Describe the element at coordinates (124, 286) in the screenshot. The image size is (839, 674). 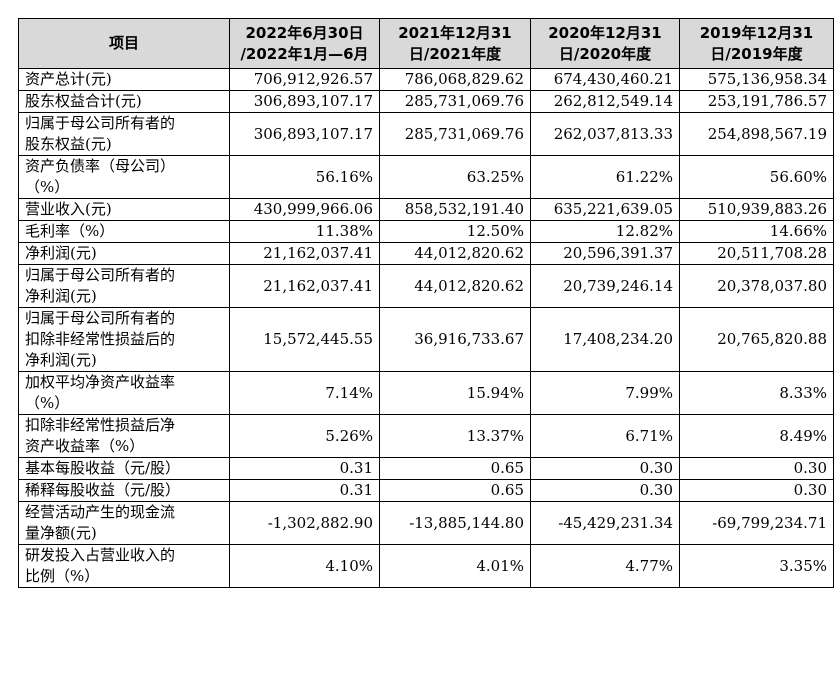
I see `row-label: 归属于母公司所有者的 净利润(元)` at that location.